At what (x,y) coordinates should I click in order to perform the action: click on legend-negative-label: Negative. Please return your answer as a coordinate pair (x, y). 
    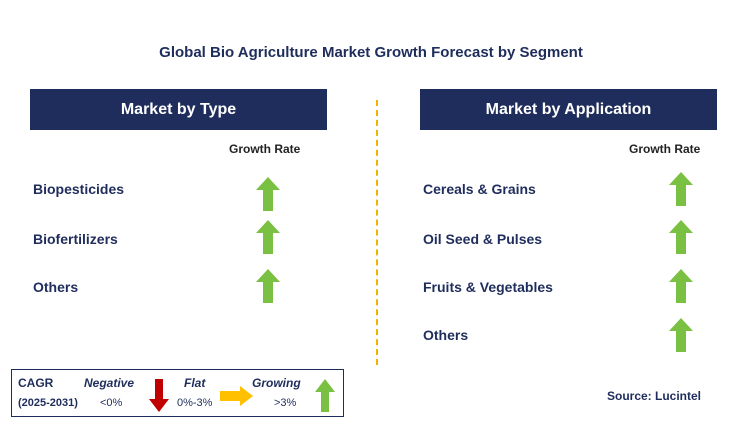
    Looking at the image, I should click on (109, 383).